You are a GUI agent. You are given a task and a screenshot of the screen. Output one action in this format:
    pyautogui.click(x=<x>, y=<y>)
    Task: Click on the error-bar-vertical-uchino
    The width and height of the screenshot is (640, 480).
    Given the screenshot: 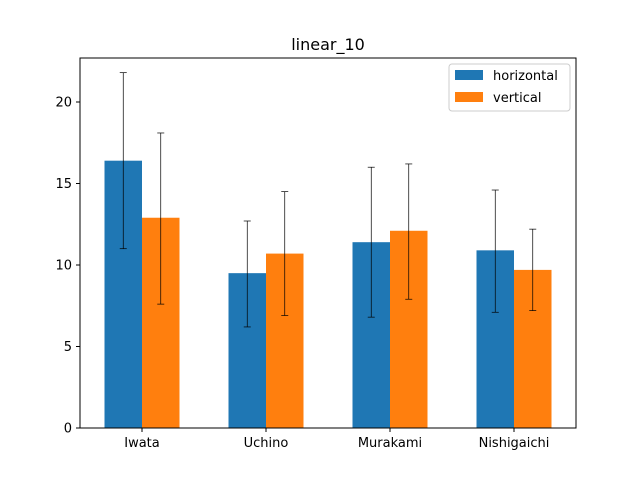 What is the action you would take?
    pyautogui.click(x=285, y=253)
    